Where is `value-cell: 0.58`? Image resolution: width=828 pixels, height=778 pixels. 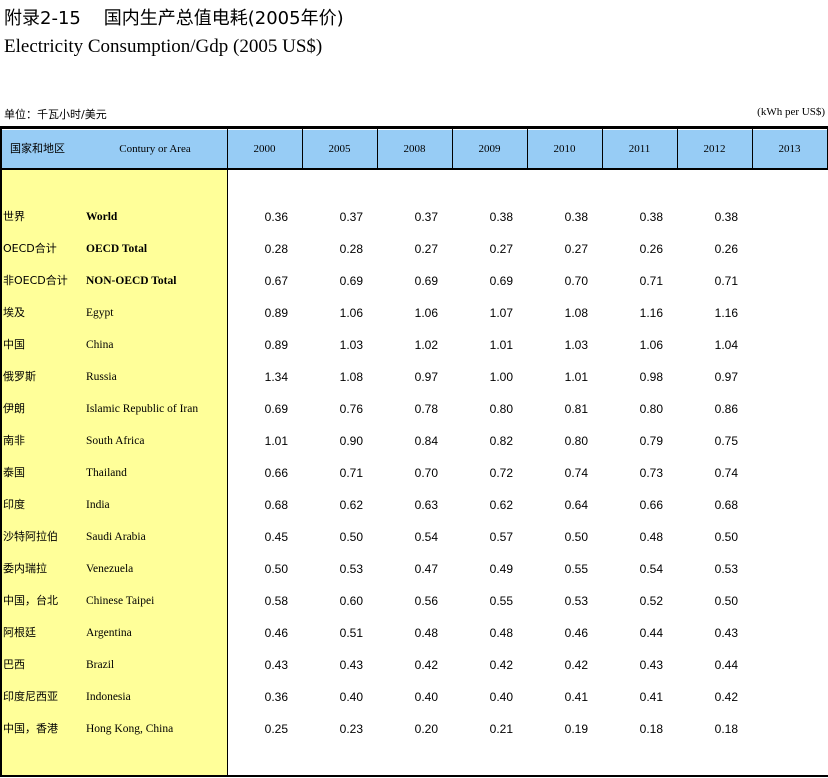 value-cell: 0.58 is located at coordinates (276, 601).